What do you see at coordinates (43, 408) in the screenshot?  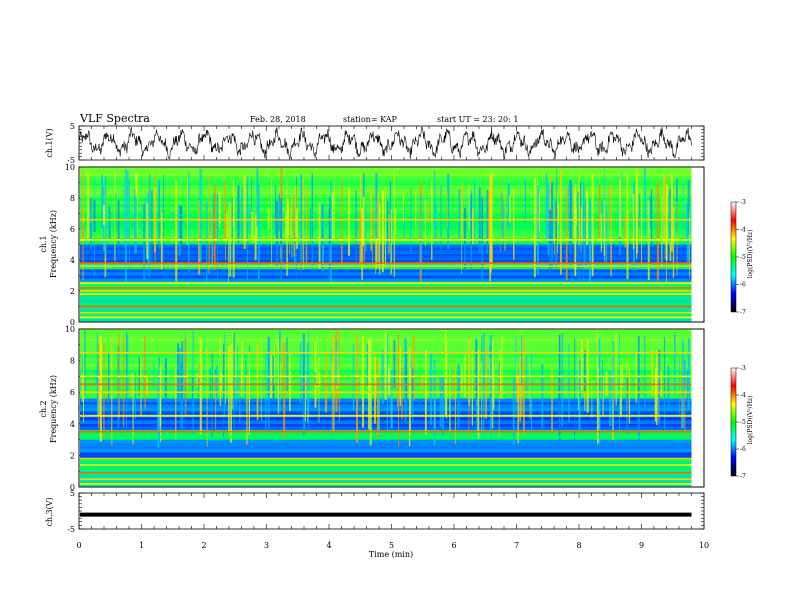 I see `ch2-spectrogram-ylabel: ch.2` at bounding box center [43, 408].